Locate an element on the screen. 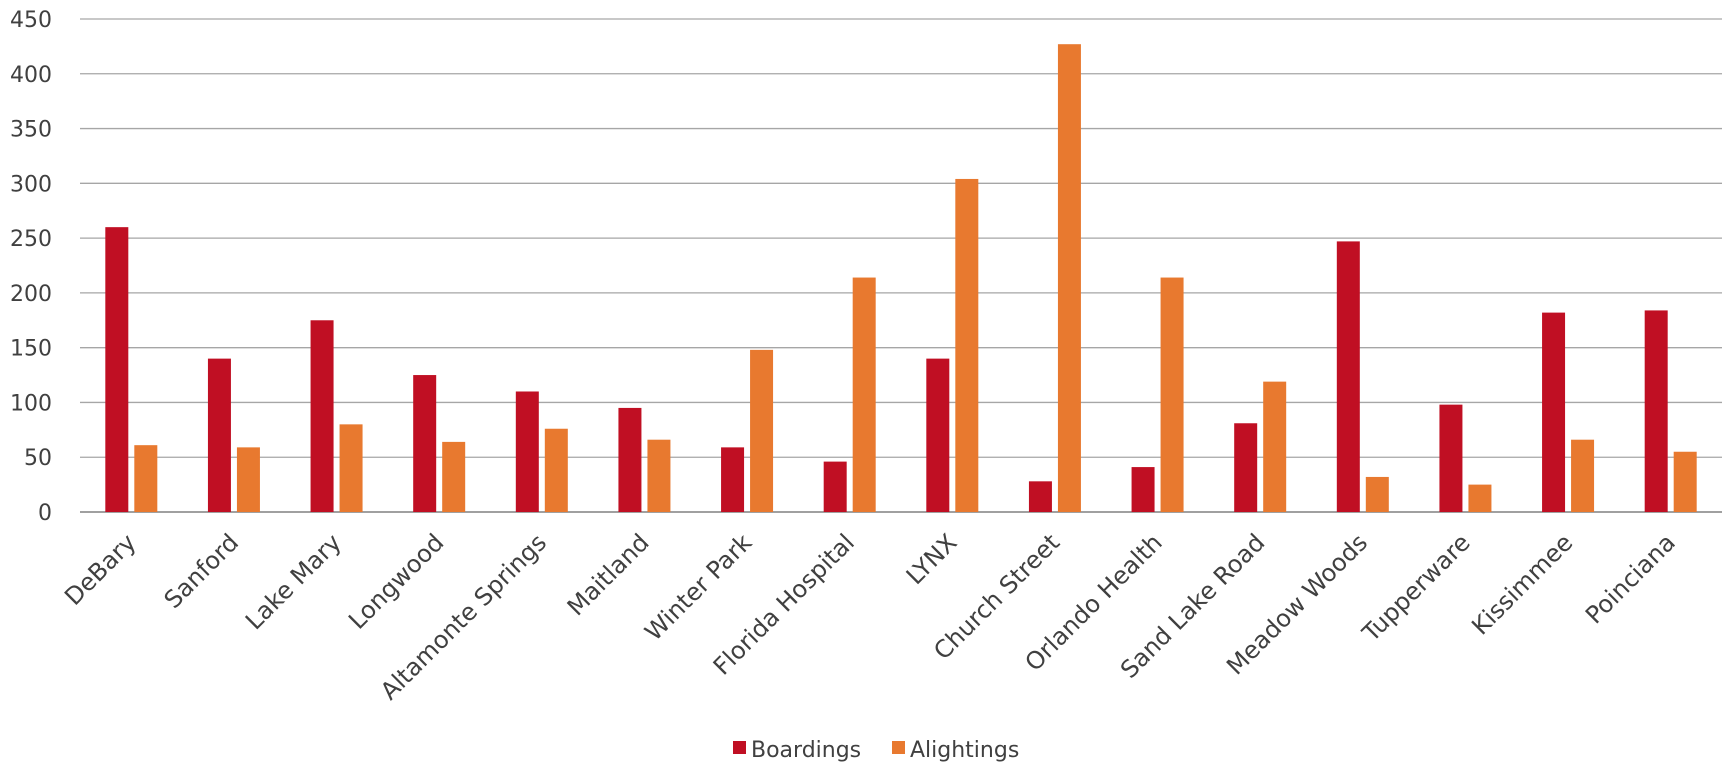 Image resolution: width=1731 pixels, height=773 pixels. x-tick-label: Tupperware is located at coordinates (1415, 587).